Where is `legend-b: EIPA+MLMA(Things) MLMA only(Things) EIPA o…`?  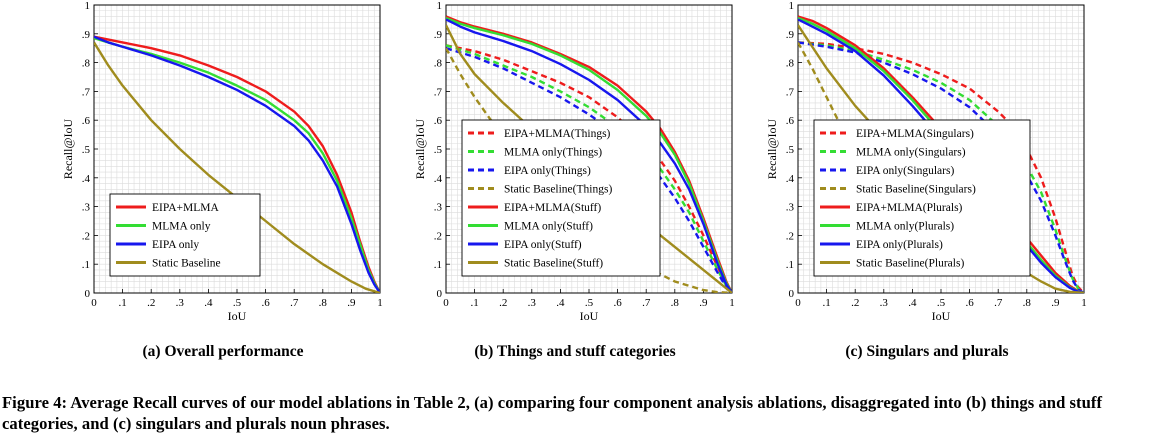
legend-b: EIPA+MLMA(Things) MLMA only(Things) EIPA o… is located at coordinates (561, 198).